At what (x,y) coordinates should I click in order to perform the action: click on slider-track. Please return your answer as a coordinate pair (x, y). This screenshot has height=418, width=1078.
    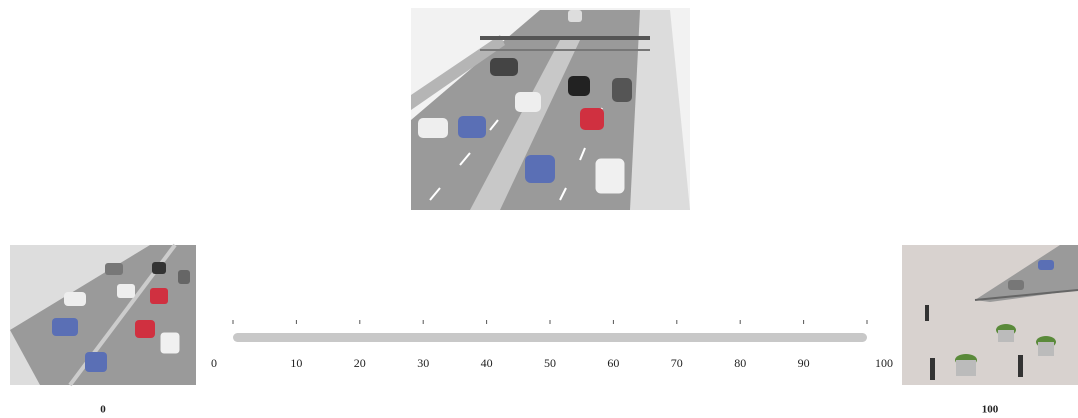
    Looking at the image, I should click on (550, 337).